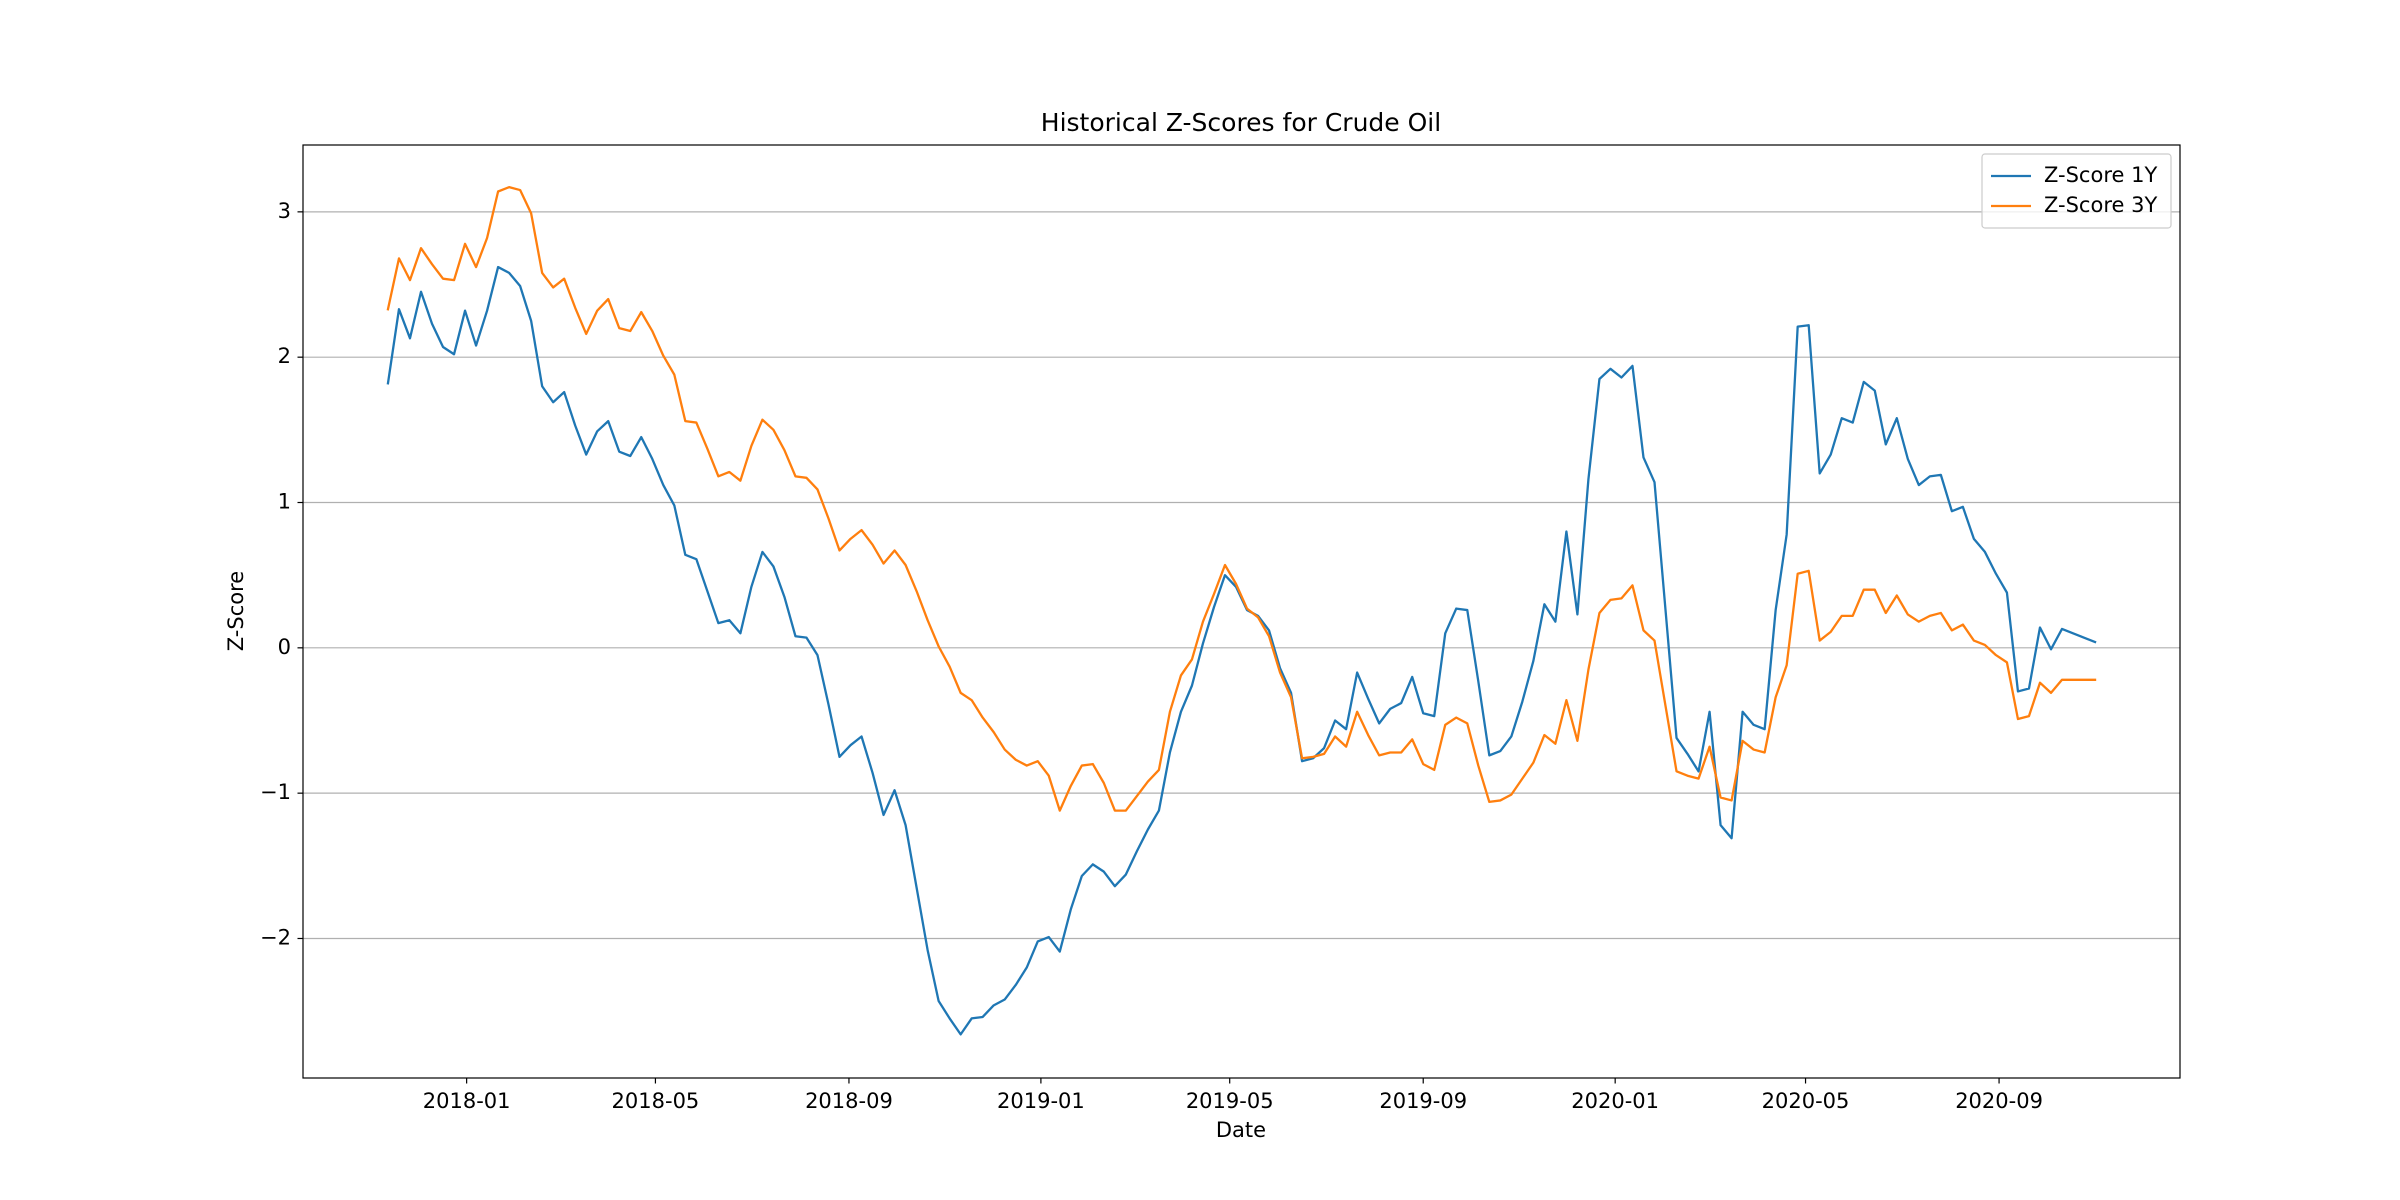 This screenshot has height=1200, width=2400. Describe the element at coordinates (284, 356) in the screenshot. I see `y-tick-label: 2` at that location.